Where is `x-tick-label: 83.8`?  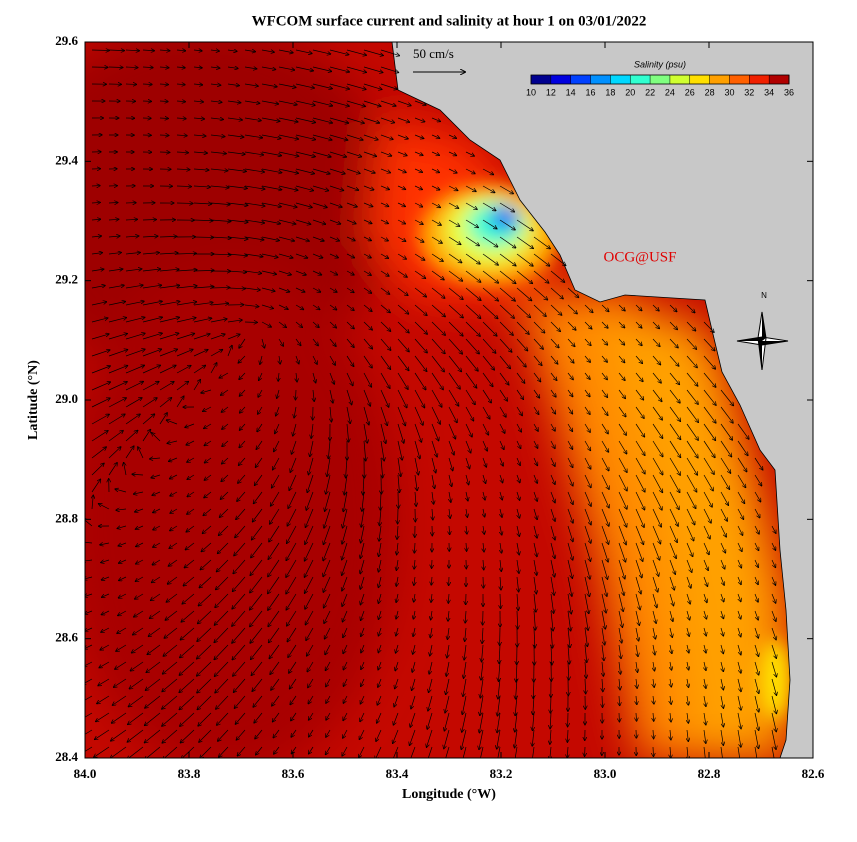
x-tick-label: 83.8 is located at coordinates (189, 773).